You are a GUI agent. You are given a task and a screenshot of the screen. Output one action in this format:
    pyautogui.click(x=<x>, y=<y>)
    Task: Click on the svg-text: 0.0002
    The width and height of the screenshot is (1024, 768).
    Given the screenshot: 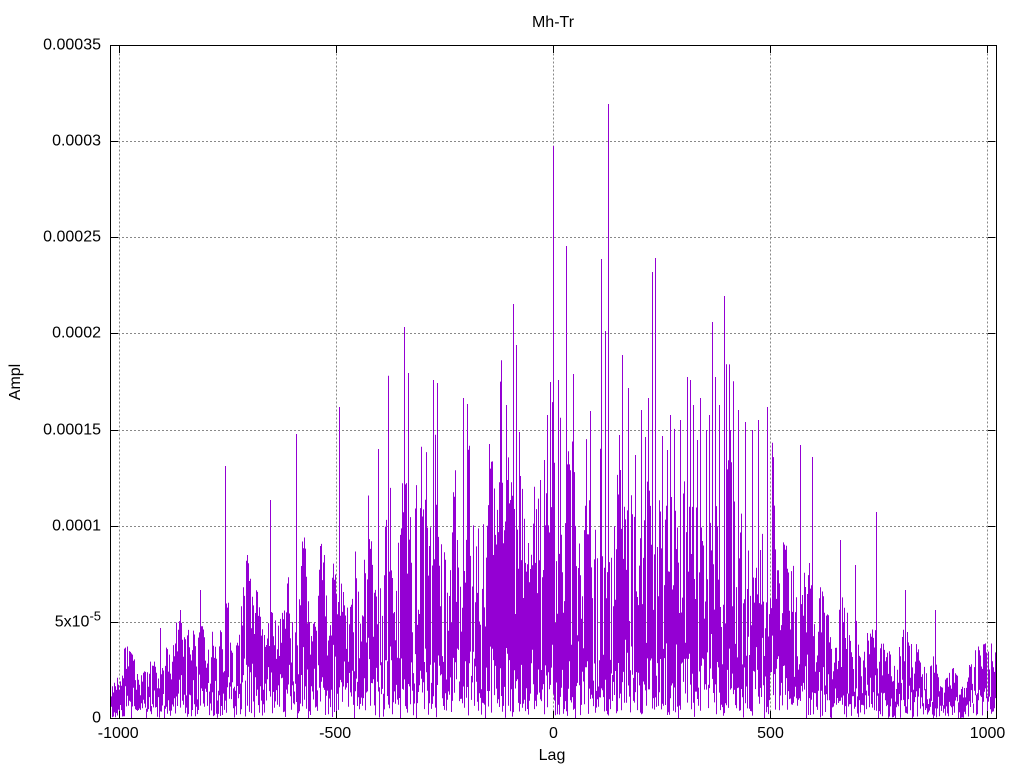 What is the action you would take?
    pyautogui.click(x=76, y=333)
    